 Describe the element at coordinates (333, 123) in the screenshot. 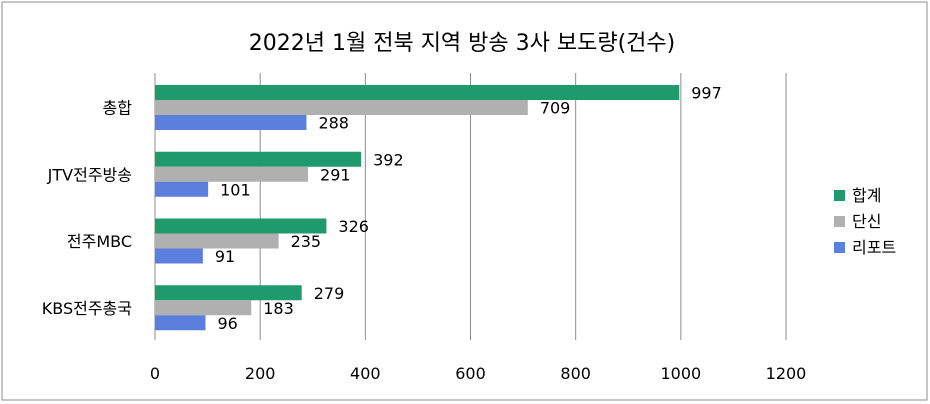

I see `data-label: 288` at that location.